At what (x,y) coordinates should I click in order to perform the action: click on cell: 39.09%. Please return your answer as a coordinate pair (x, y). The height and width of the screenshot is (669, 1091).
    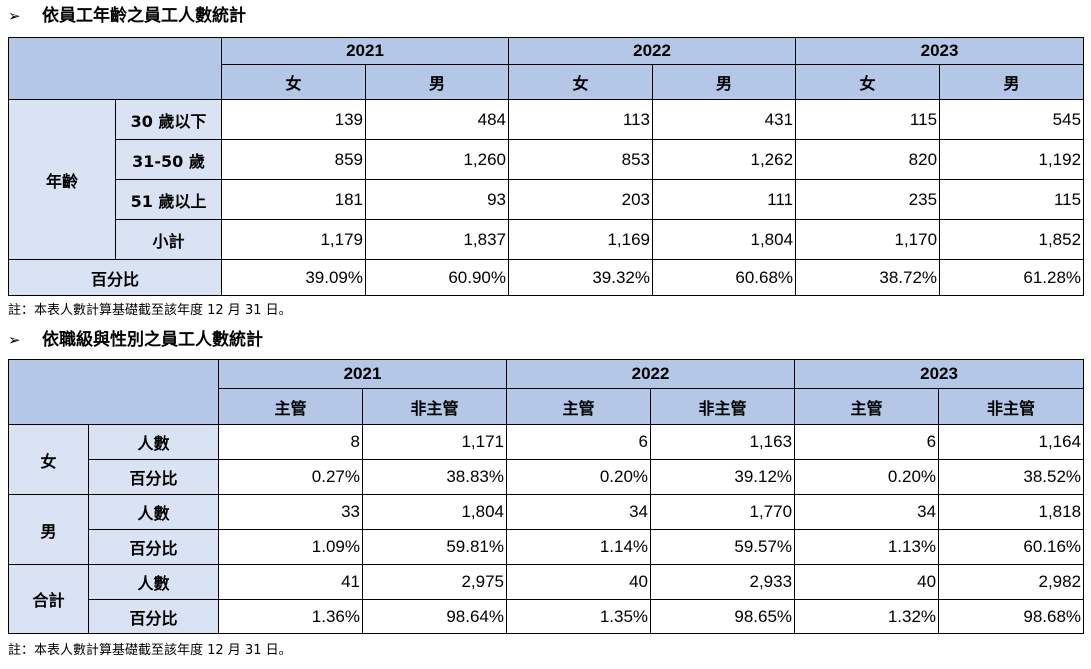
    Looking at the image, I should click on (293, 277).